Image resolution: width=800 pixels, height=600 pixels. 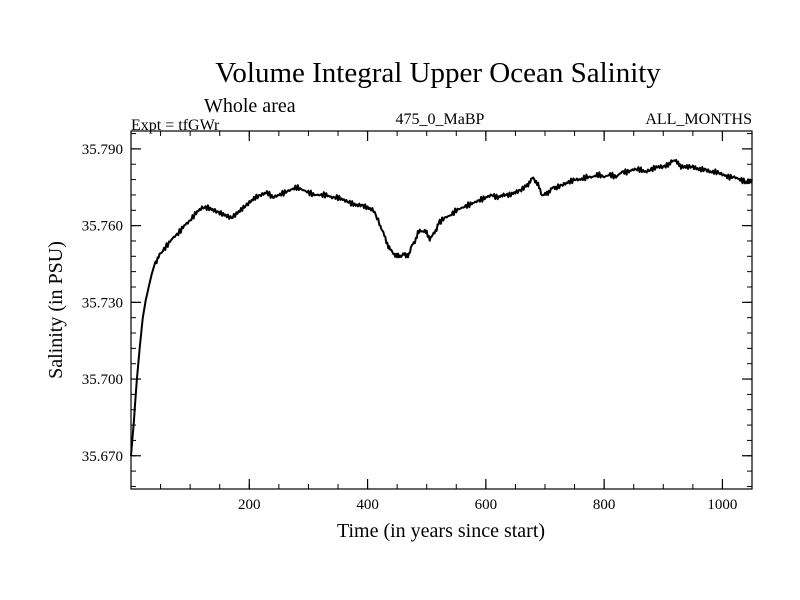 I want to click on chart-subtitle: Whole area, so click(x=250, y=106).